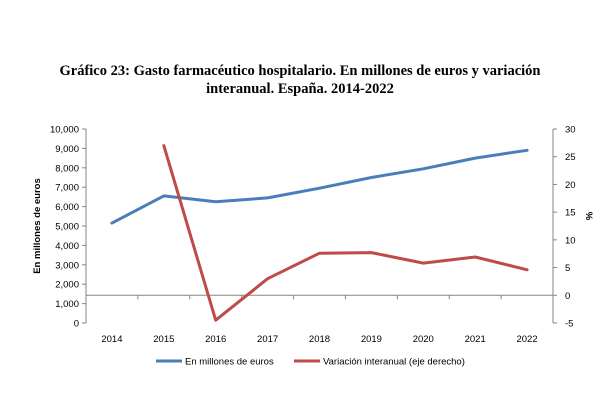 This screenshot has height=400, width=600. Describe the element at coordinates (475, 339) in the screenshot. I see `x-tick-label: 2021` at that location.